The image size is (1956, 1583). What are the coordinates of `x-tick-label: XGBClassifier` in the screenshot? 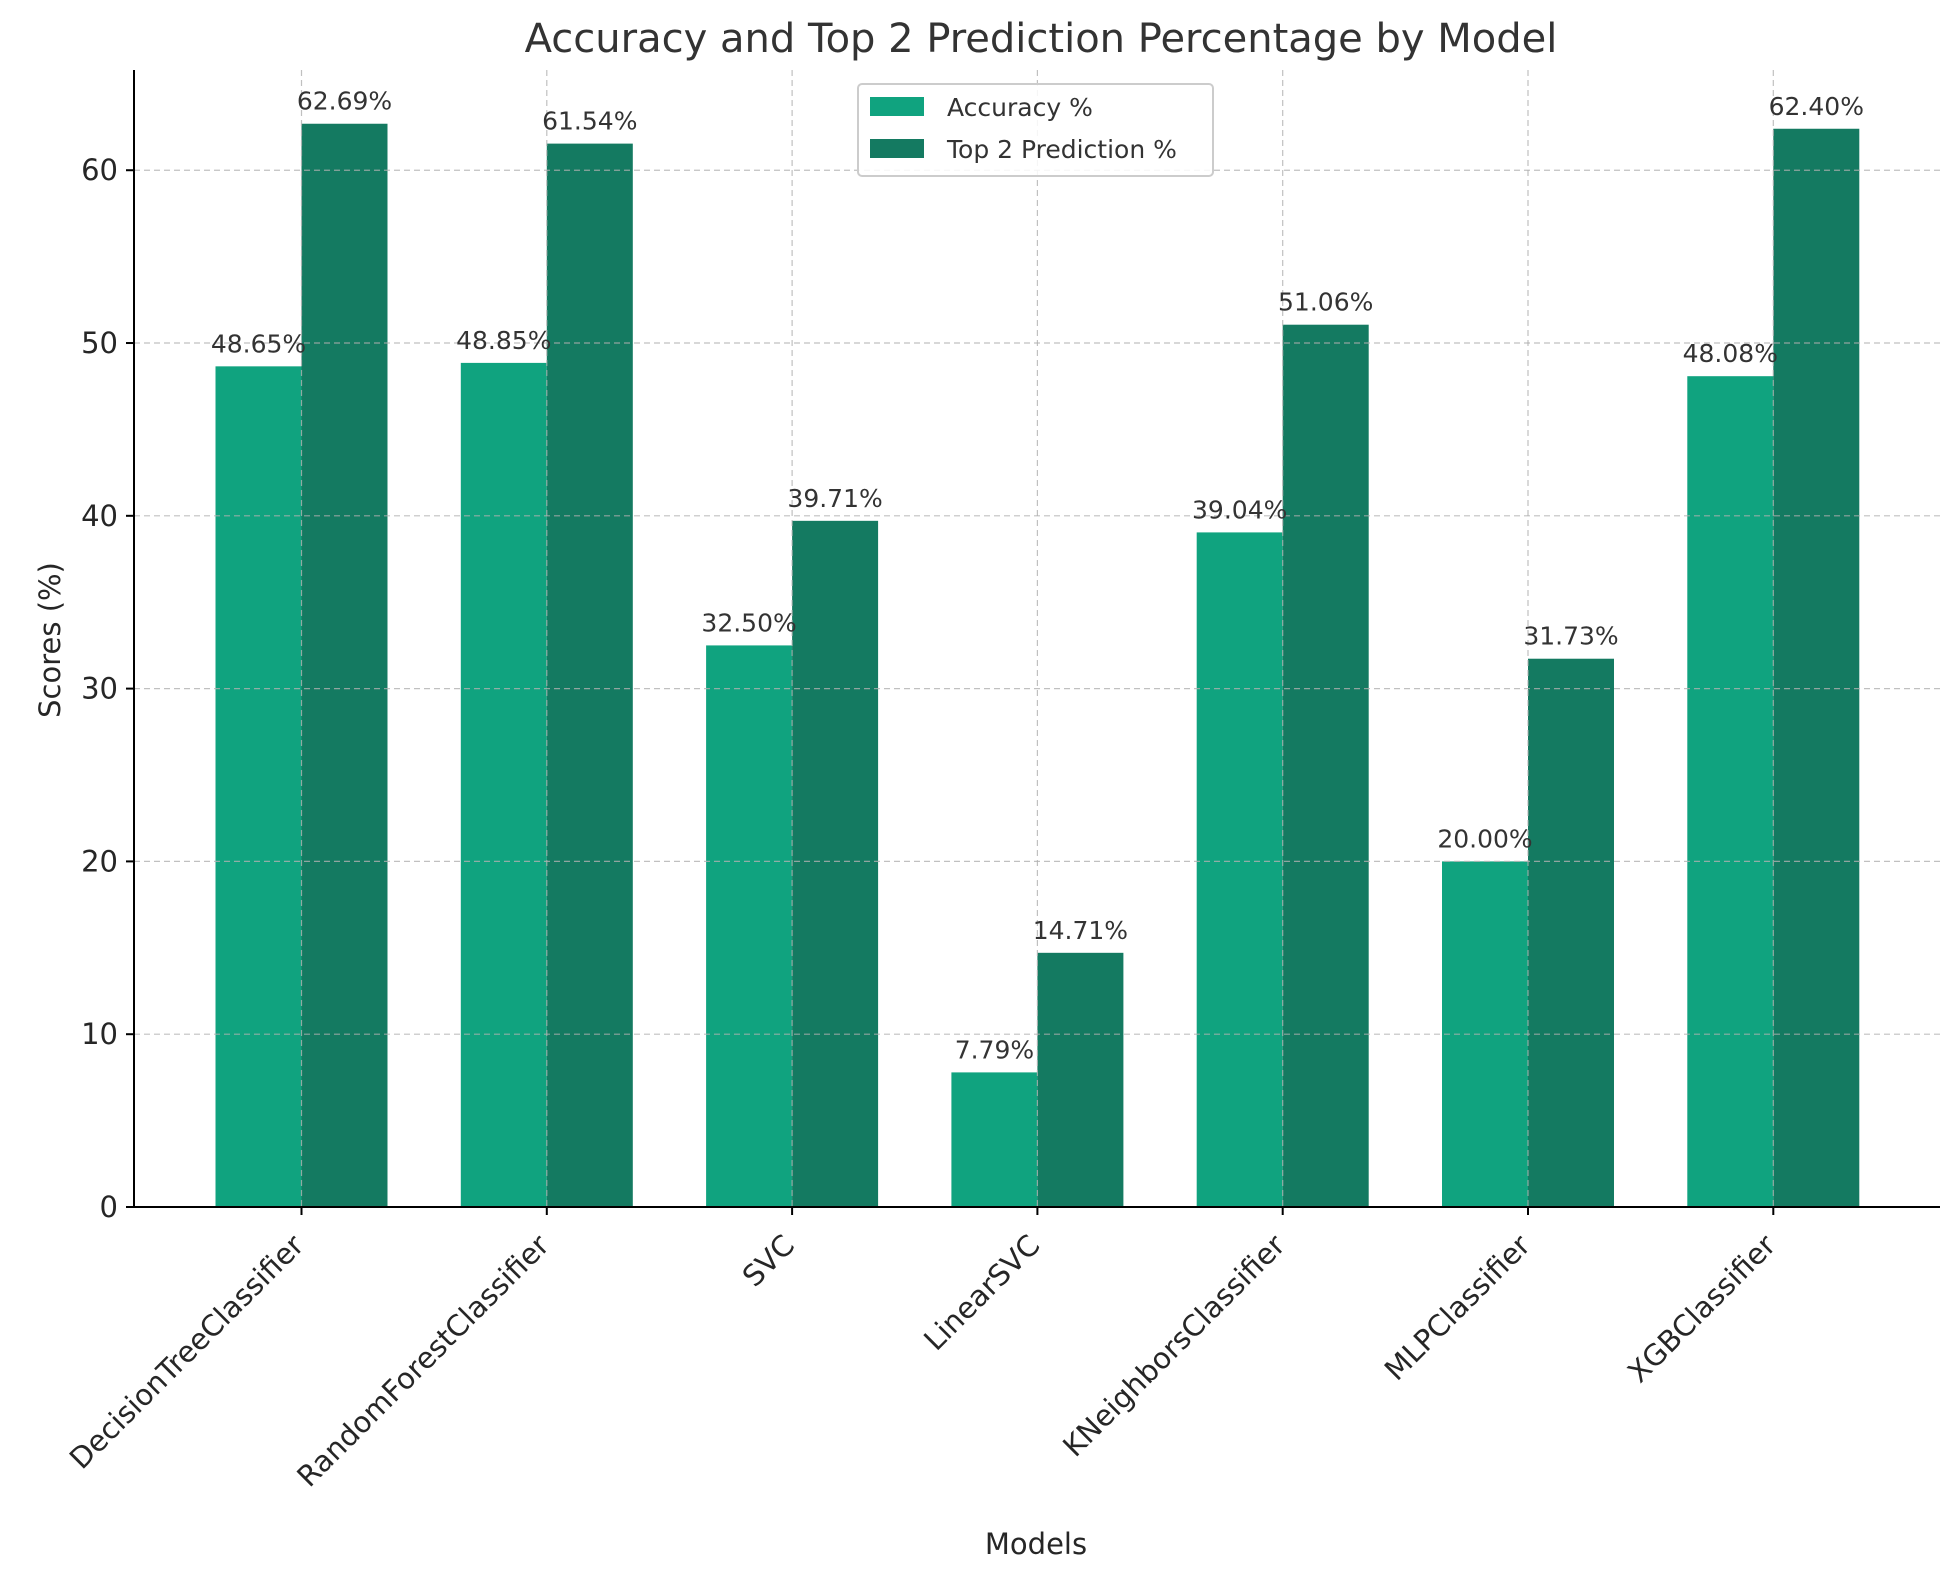 It's located at (1701, 1308).